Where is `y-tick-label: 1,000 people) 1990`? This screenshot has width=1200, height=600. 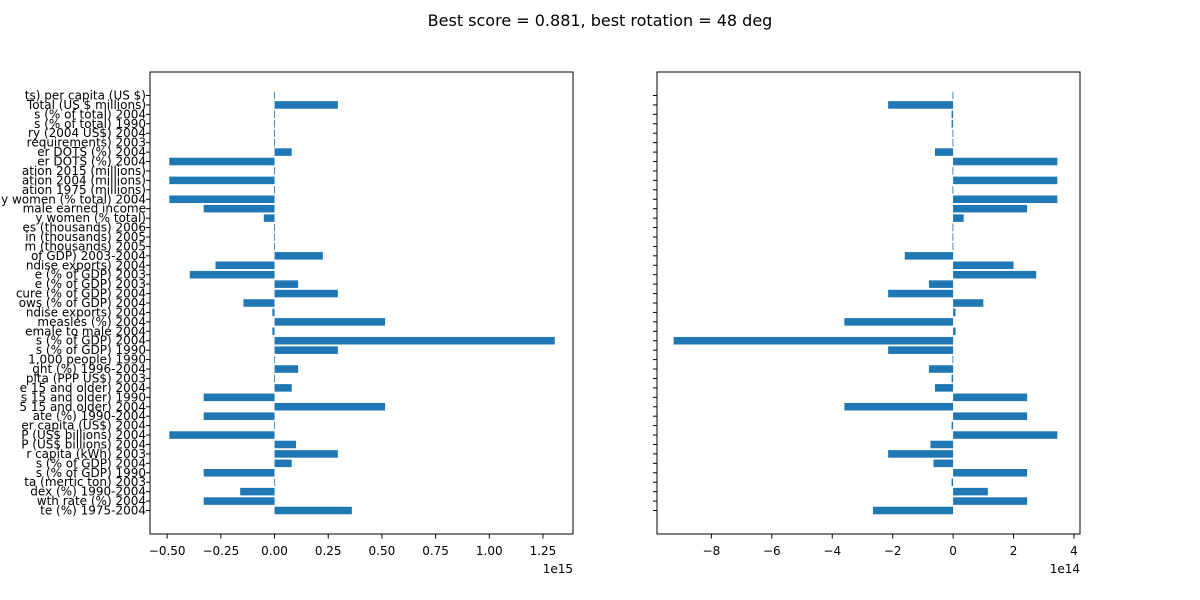
y-tick-label: 1,000 people) 1990 is located at coordinates (87, 360).